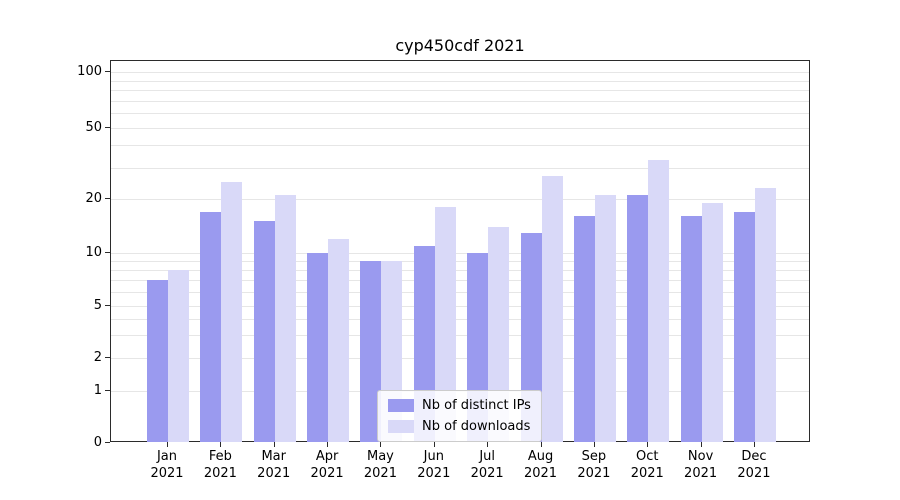  Describe the element at coordinates (339, 340) in the screenshot. I see `bar-downloads-apr` at that location.